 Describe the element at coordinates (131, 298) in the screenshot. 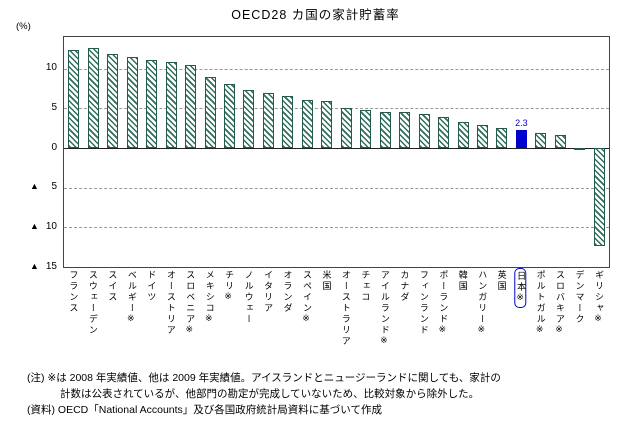

I see `x-label: ベルギー※` at that location.